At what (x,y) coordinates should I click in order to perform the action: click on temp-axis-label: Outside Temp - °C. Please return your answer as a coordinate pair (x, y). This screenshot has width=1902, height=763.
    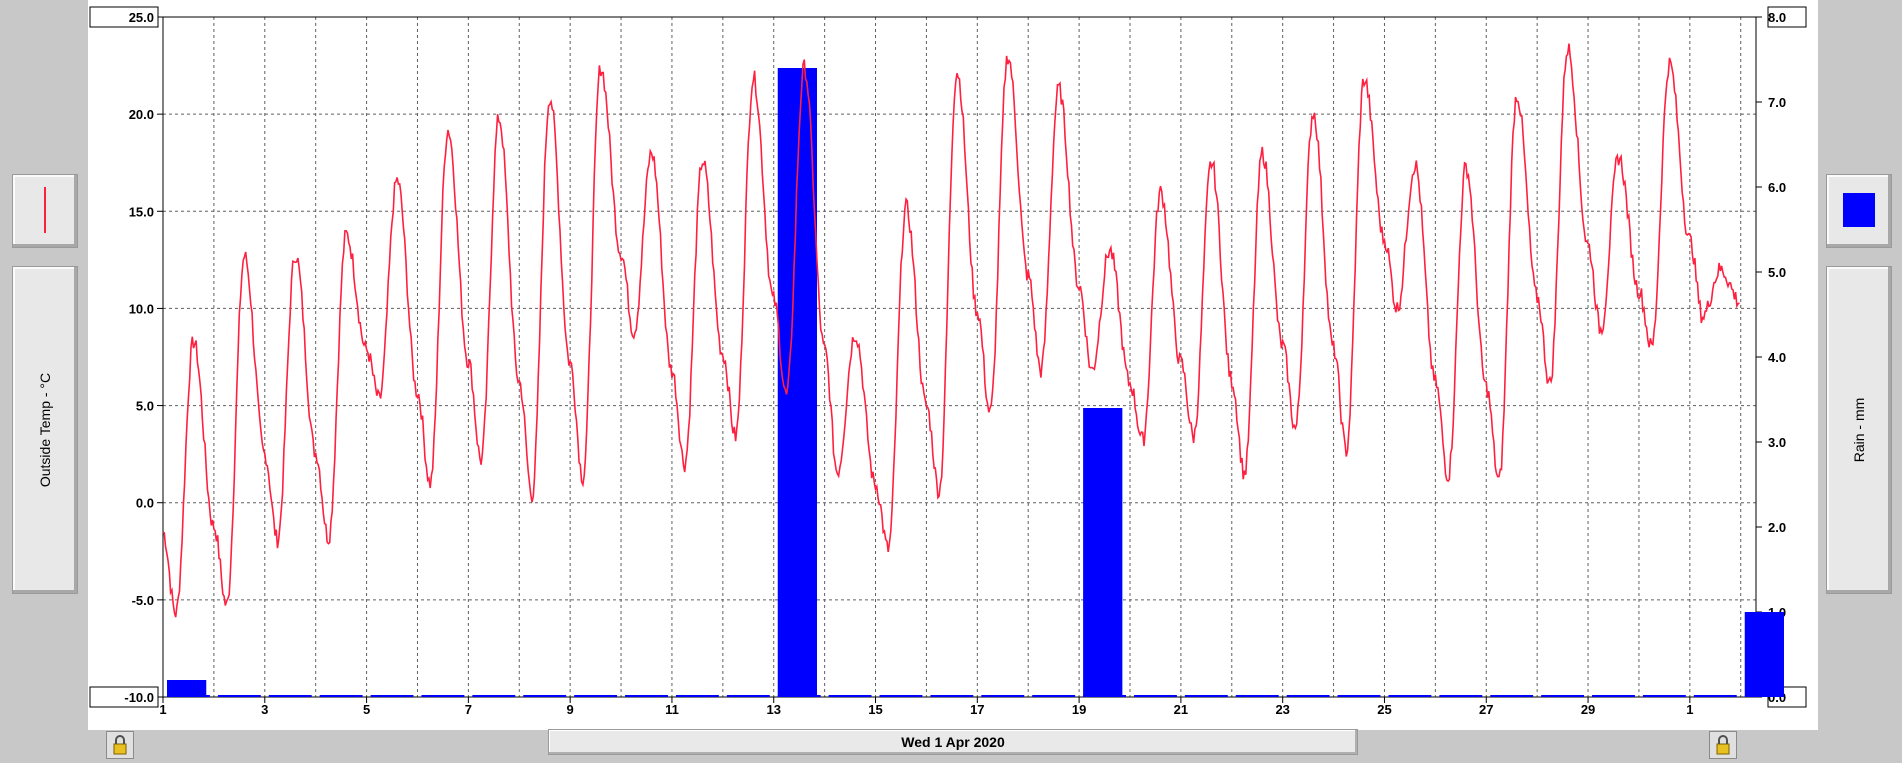
    Looking at the image, I should click on (45, 430).